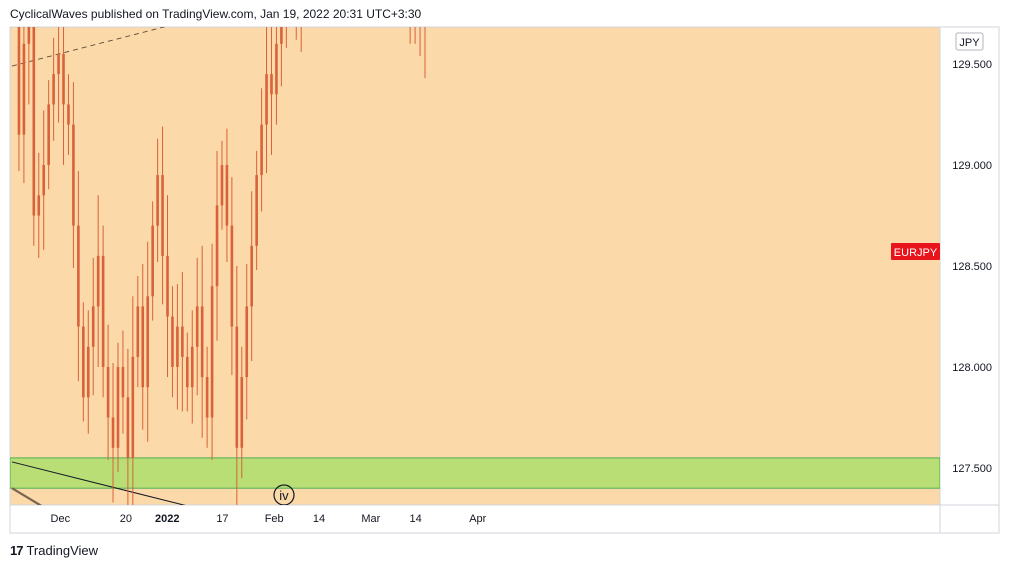 The width and height of the screenshot is (1009, 568). Describe the element at coordinates (167, 519) in the screenshot. I see `x-tick-label: 2022` at that location.